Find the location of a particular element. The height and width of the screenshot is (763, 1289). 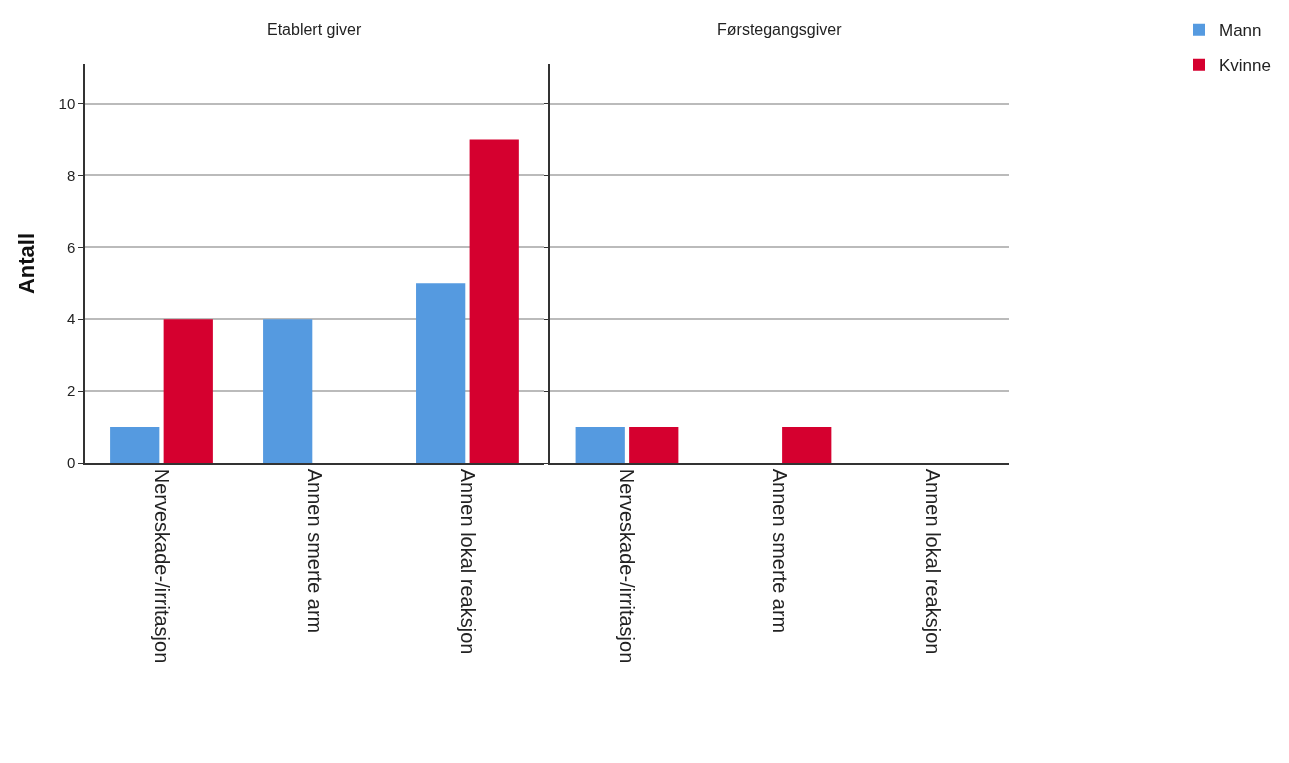

chart-title: Førstegangsgiver is located at coordinates (780, 29).